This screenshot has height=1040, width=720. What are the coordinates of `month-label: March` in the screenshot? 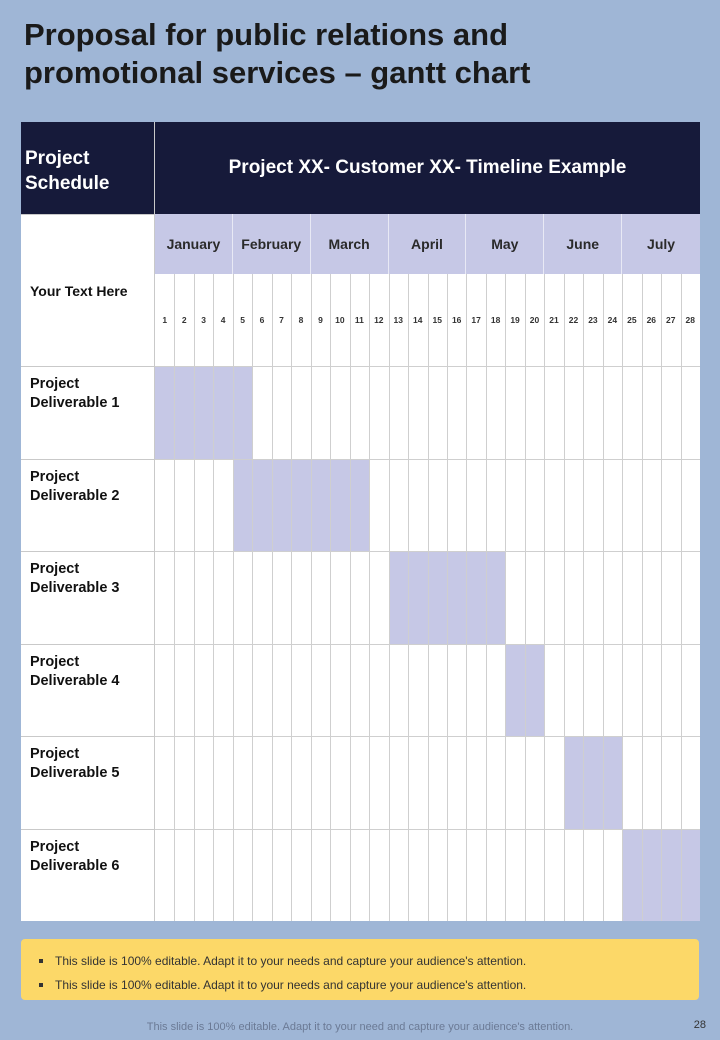 It's located at (350, 244).